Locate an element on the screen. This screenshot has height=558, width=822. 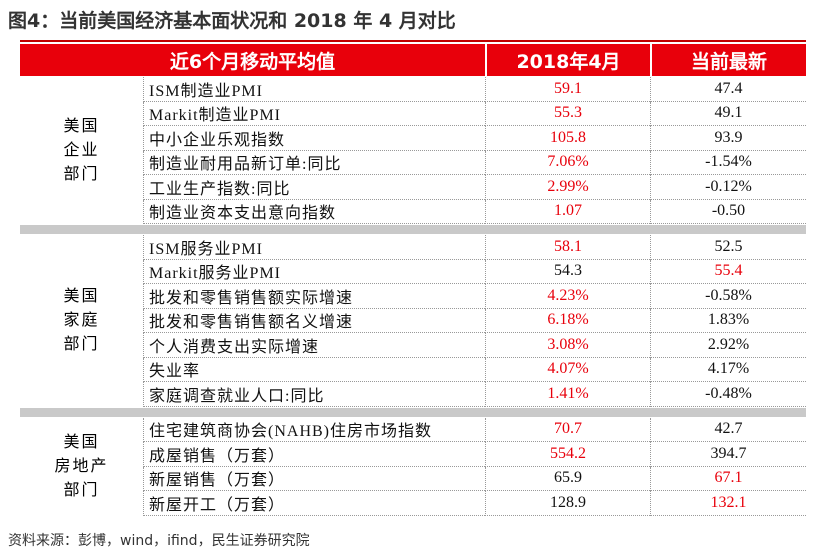
group-label: 美国 企业 部门 is located at coordinates (81, 150).